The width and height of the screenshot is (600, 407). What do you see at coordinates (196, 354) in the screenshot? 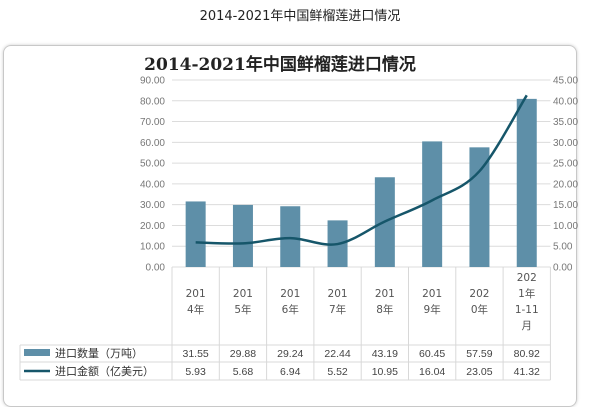
I see `table-cell-quantity: 31.55` at bounding box center [196, 354].